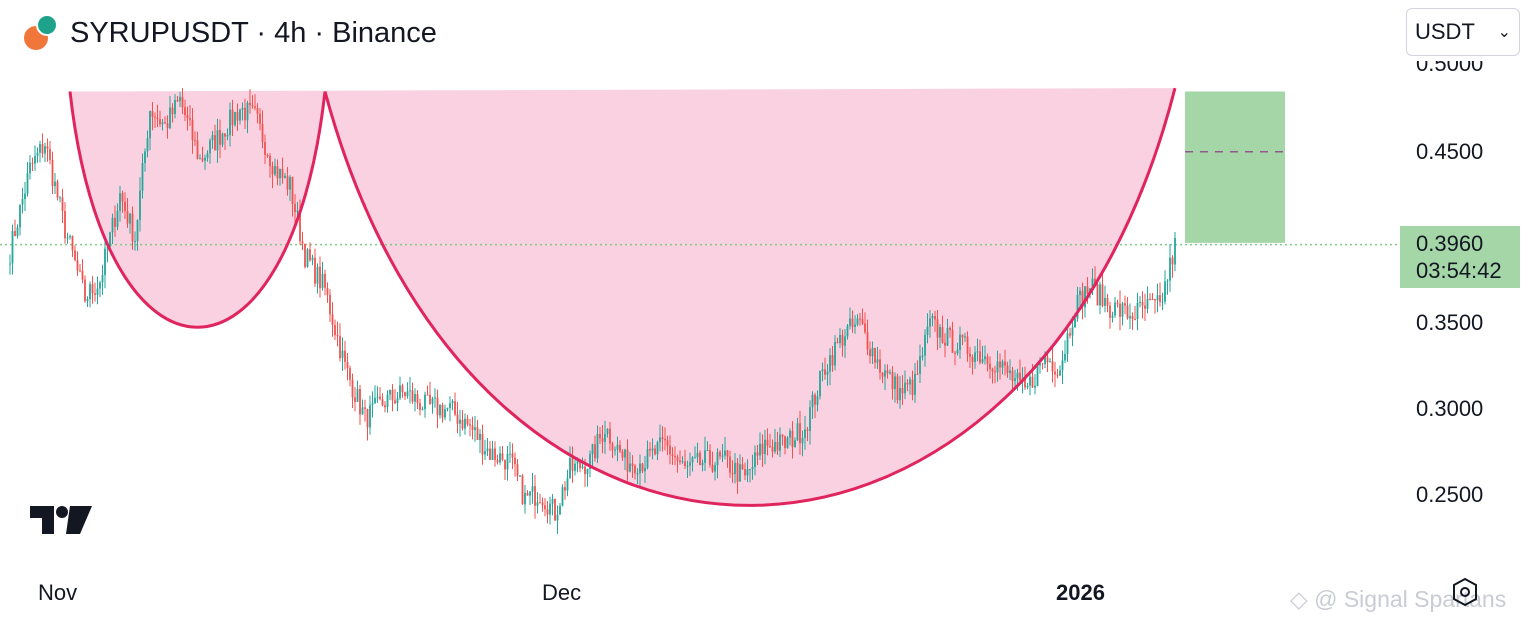 This screenshot has height=624, width=1529. I want to click on currency-select-value: USDT, so click(1445, 31).